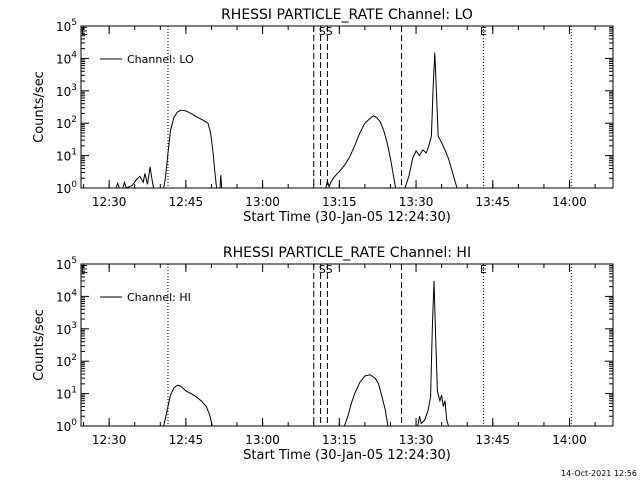 This screenshot has height=484, width=640. What do you see at coordinates (159, 297) in the screenshot?
I see `legend-entry: Channel: HI` at bounding box center [159, 297].